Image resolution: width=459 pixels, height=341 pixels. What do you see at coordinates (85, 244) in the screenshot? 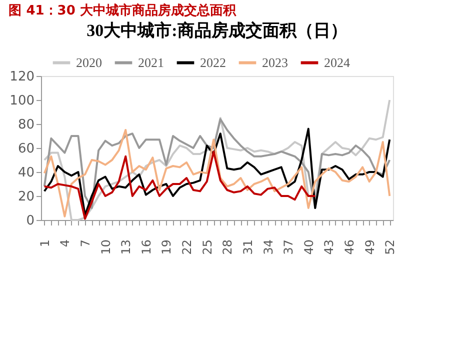
I see `x-tick-label: 7` at bounding box center [85, 244].